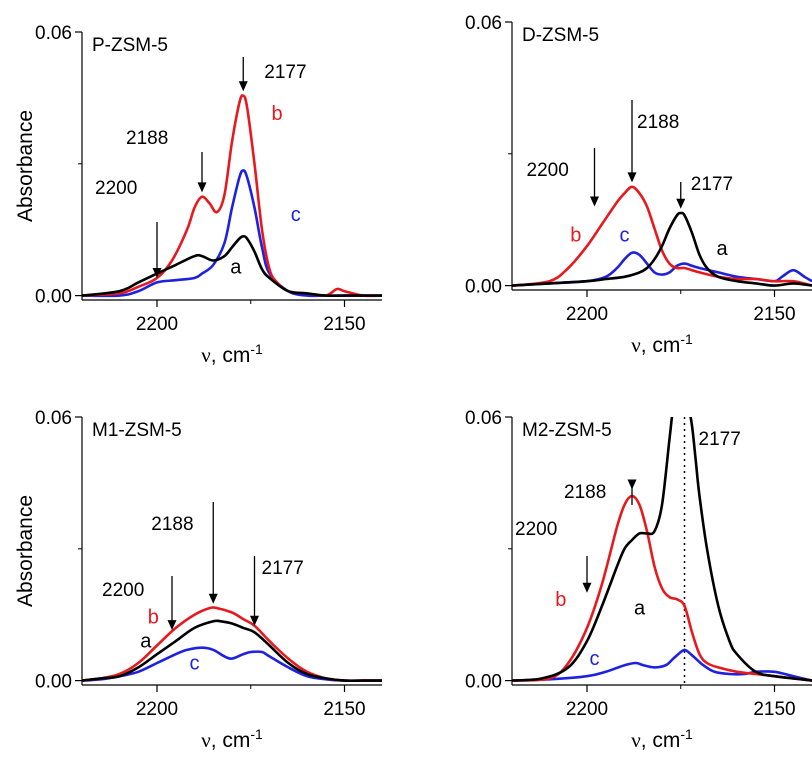  I want to click on panel-title: P-ZSM-5, so click(130, 45).